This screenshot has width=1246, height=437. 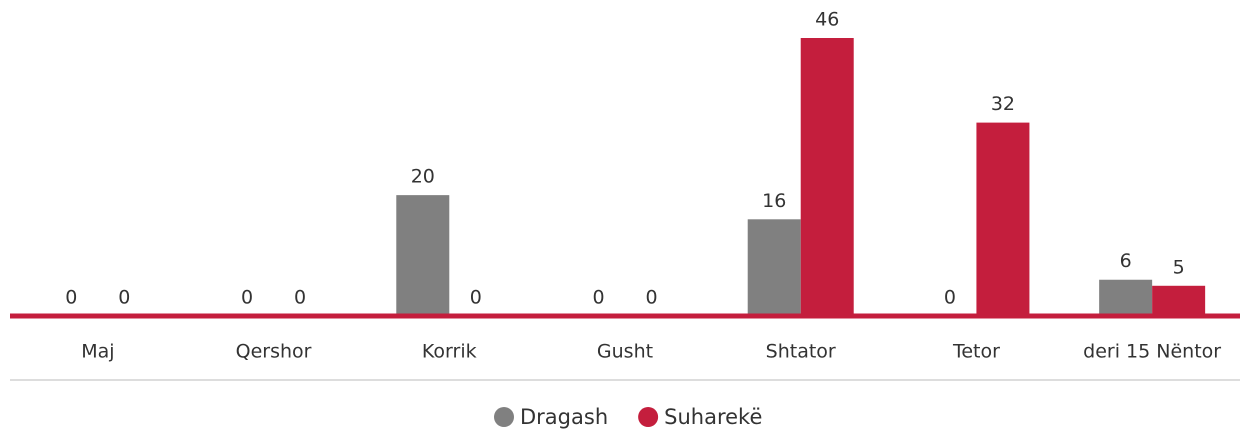 I want to click on legend-label: Suharekë, so click(x=713, y=417).